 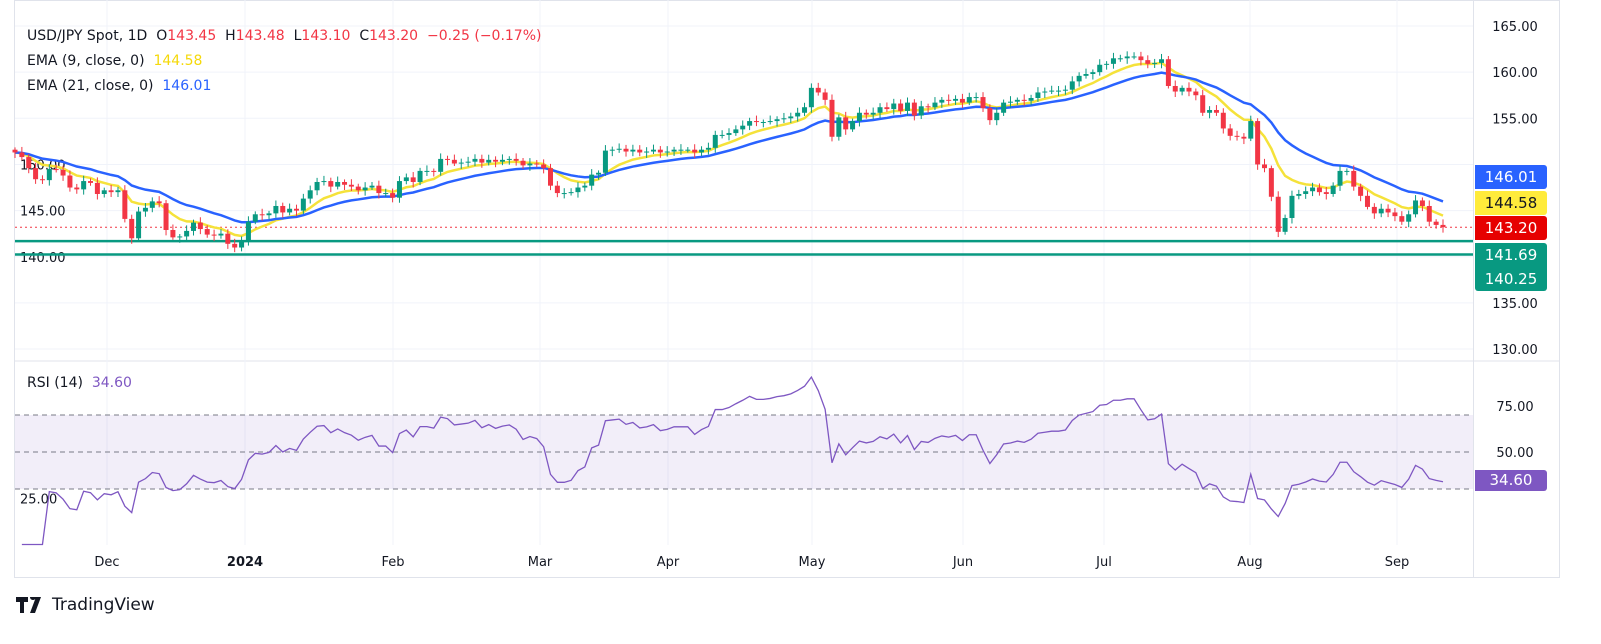 What do you see at coordinates (79, 383) in the screenshot?
I see `rsi-legend: RSI (14) 34.60` at bounding box center [79, 383].